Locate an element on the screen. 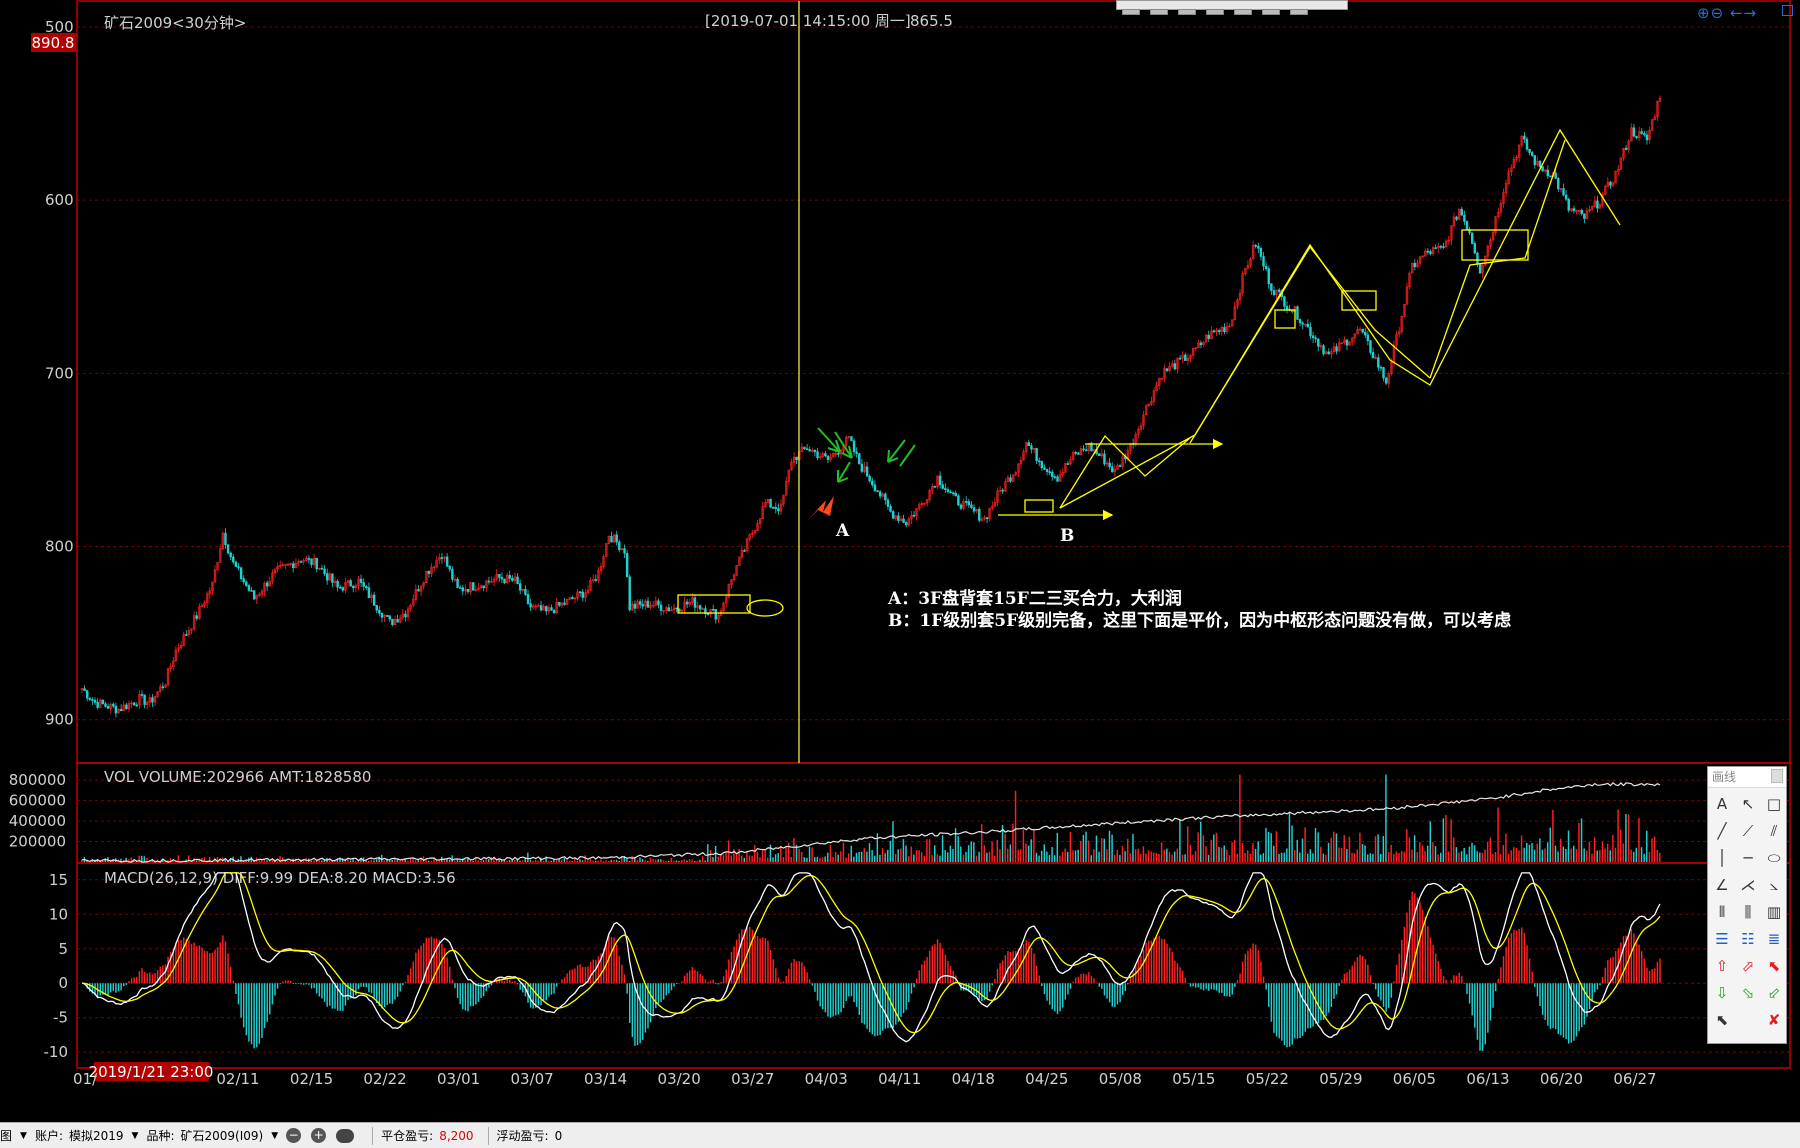  up-right-arrow-icon: ⬀ is located at coordinates (1748, 965).